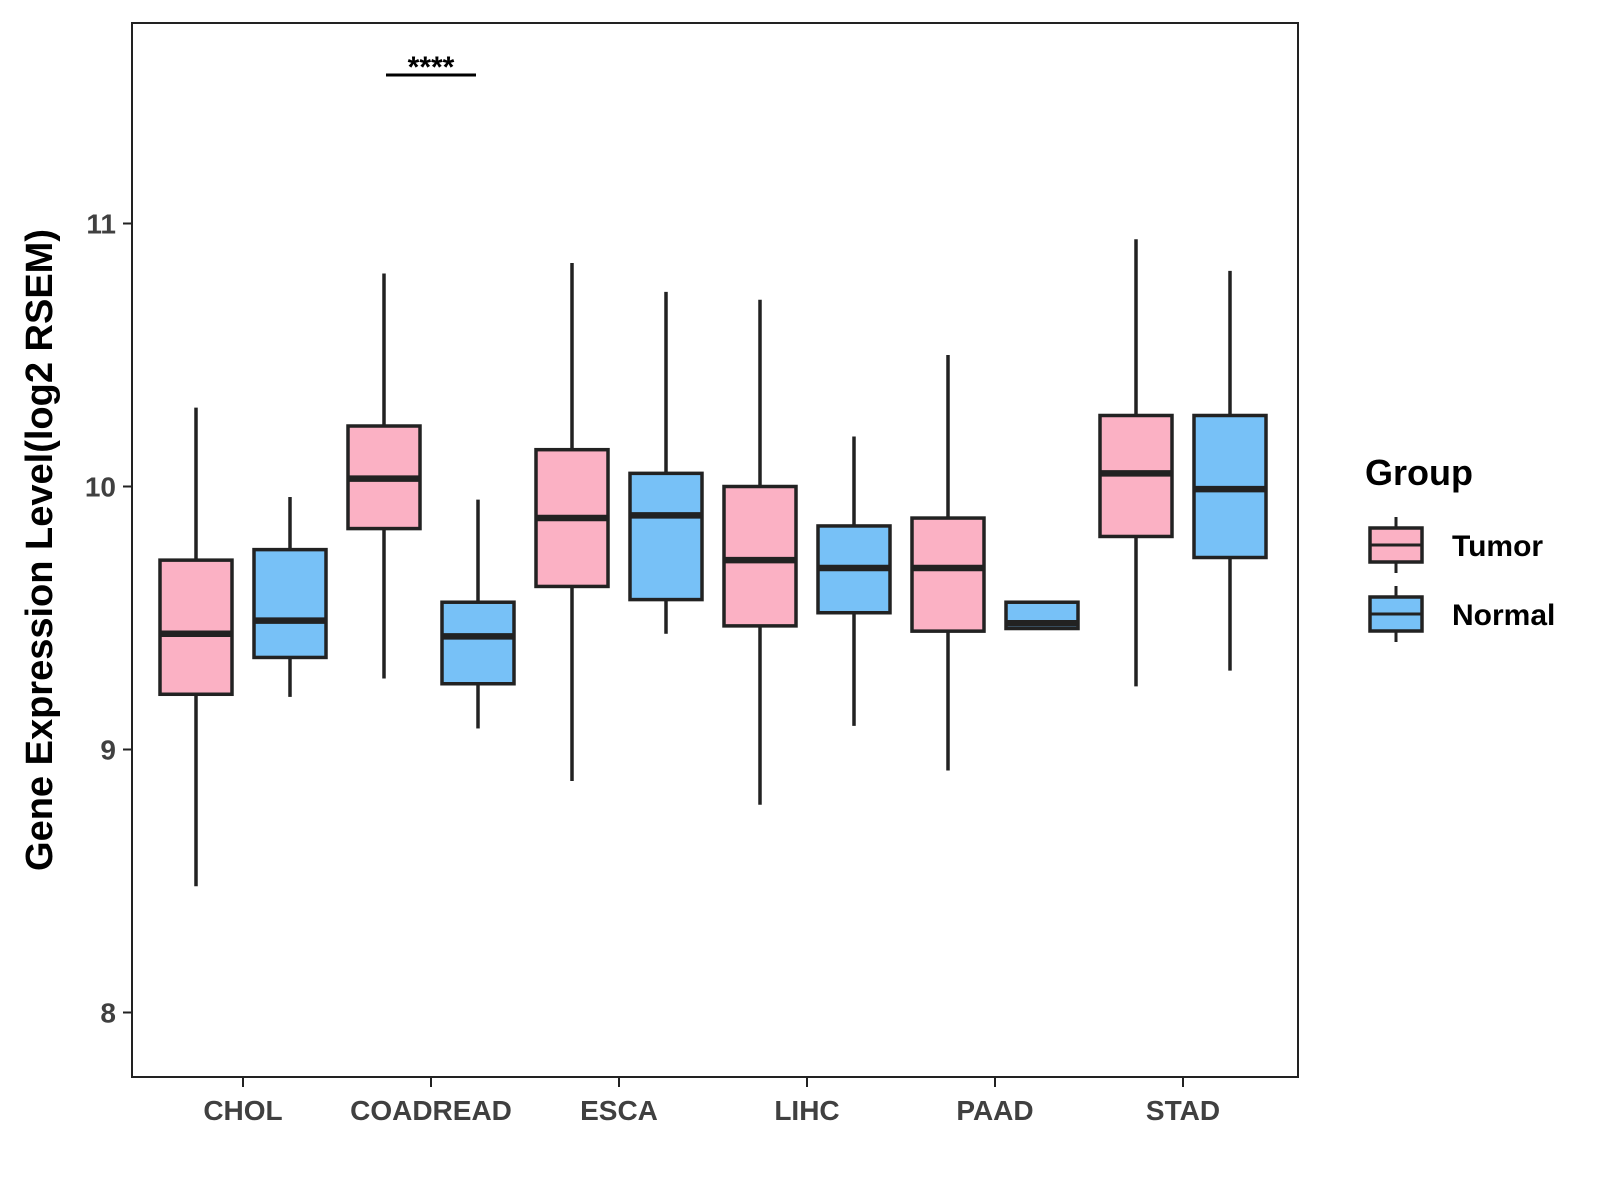  What do you see at coordinates (108, 1013) in the screenshot?
I see `y-tick-label: 8` at bounding box center [108, 1013].